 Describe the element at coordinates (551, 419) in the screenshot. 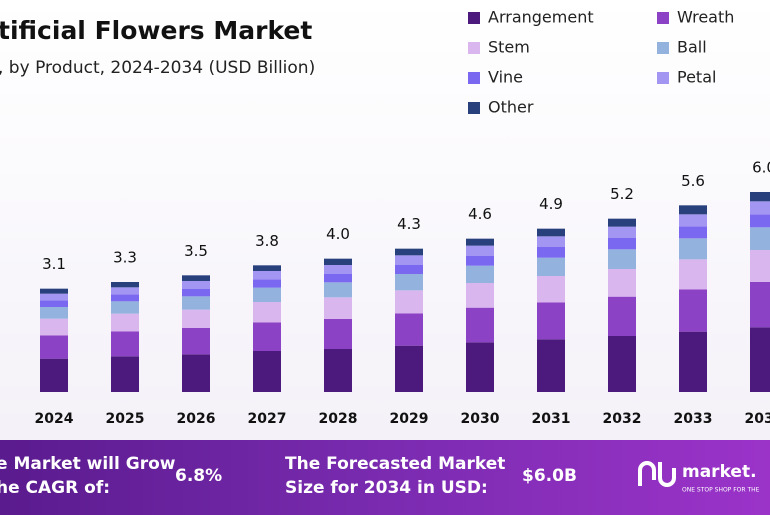

I see `x-tick-label: 2031` at that location.